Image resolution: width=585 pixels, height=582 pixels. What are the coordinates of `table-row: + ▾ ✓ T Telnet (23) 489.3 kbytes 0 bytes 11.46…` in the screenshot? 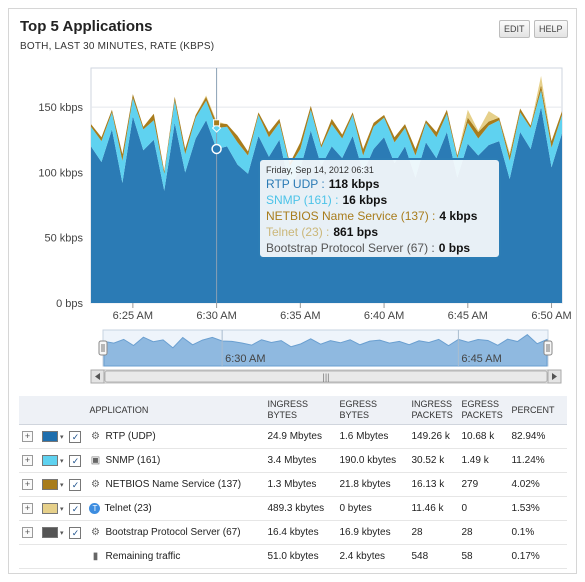 It's located at (293, 508).